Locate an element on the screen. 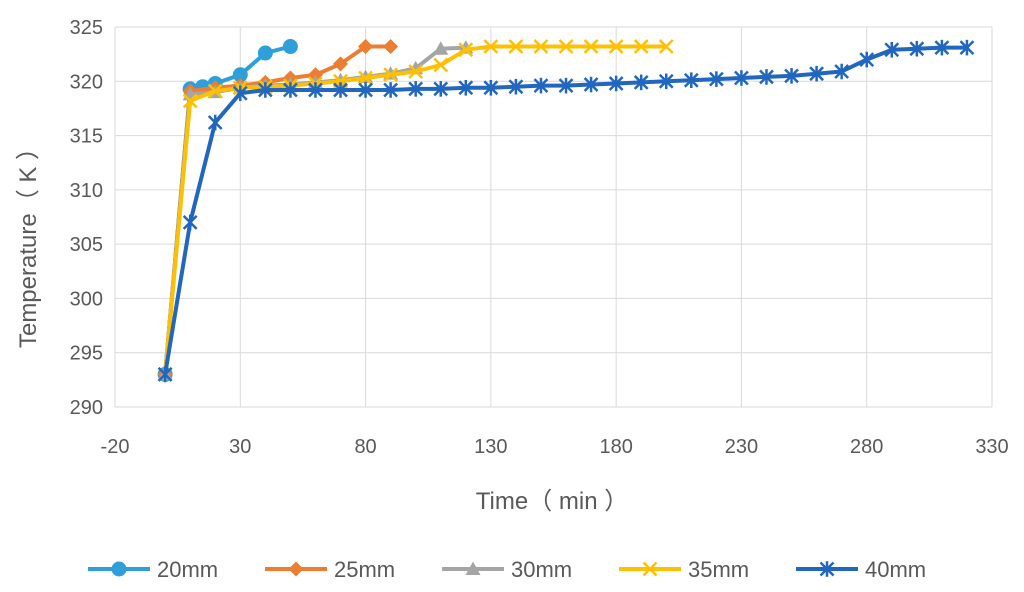  y-tick-label: 290 is located at coordinates (86, 408).